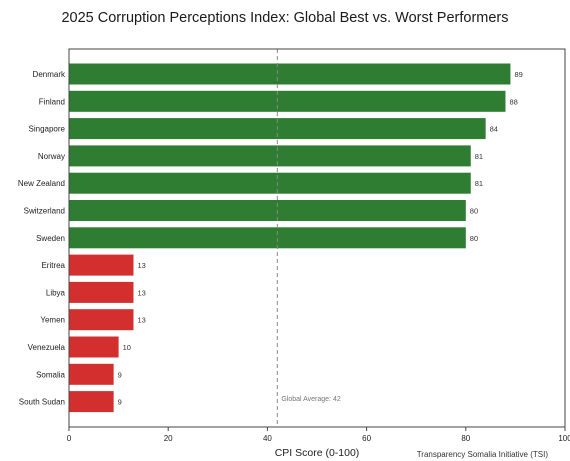  I want to click on x-tick-label: 40, so click(267, 438).